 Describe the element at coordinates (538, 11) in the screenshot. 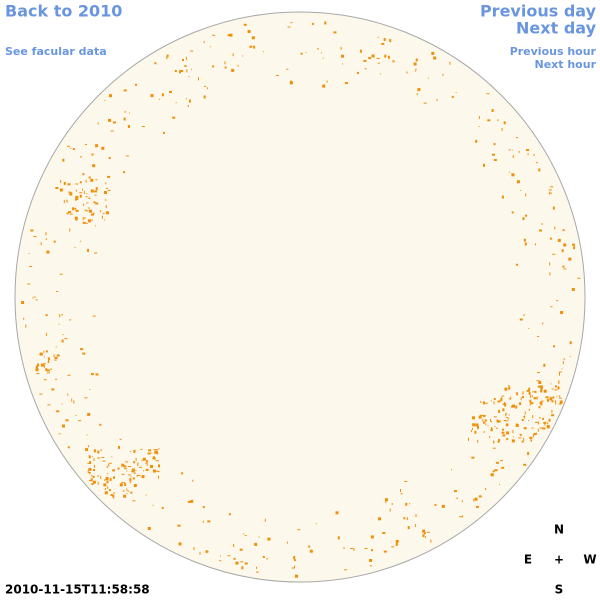

I see `previous-day-link: Previous day` at that location.